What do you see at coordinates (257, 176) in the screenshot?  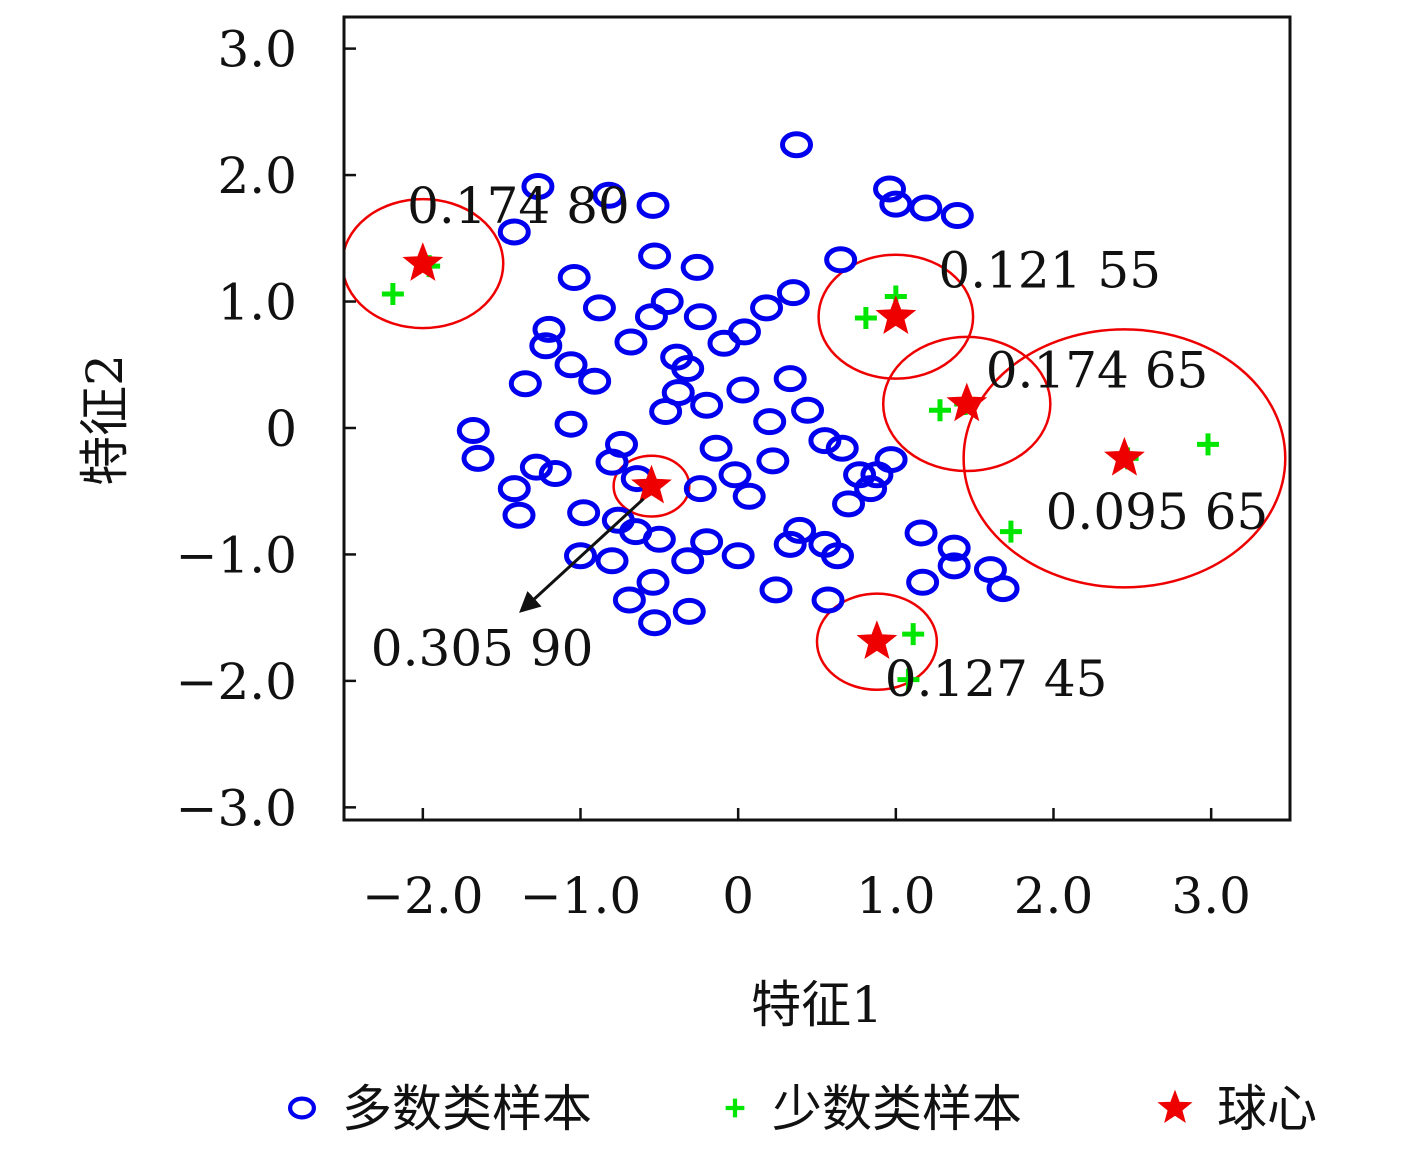 I see `y-tick-label: 2.0` at bounding box center [257, 176].